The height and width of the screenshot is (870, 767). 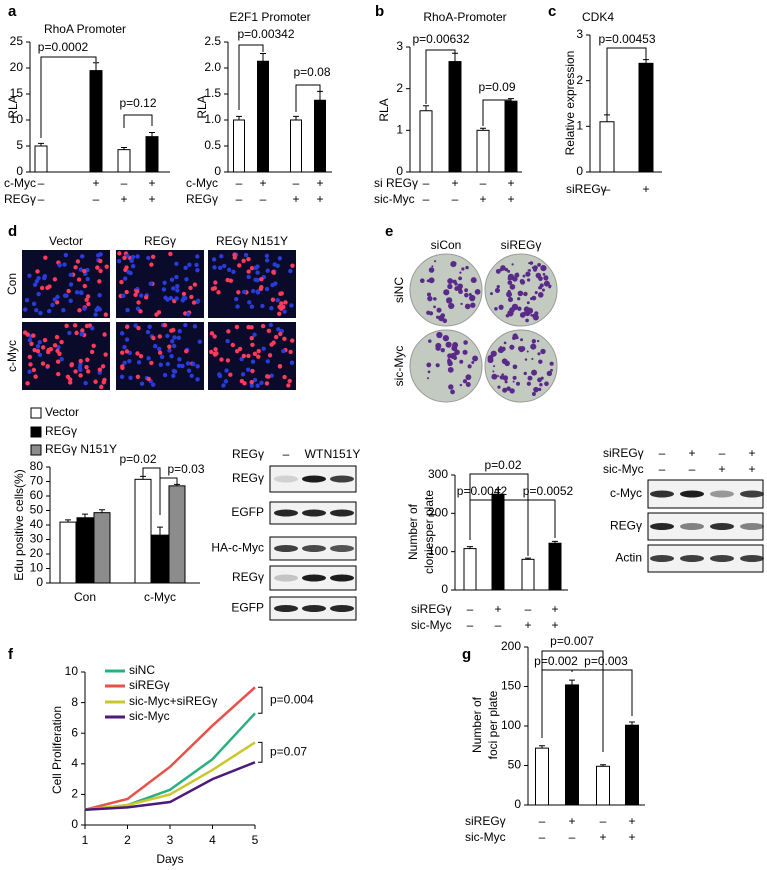 I want to click on x-tick-label: 2, so click(x=127, y=840).